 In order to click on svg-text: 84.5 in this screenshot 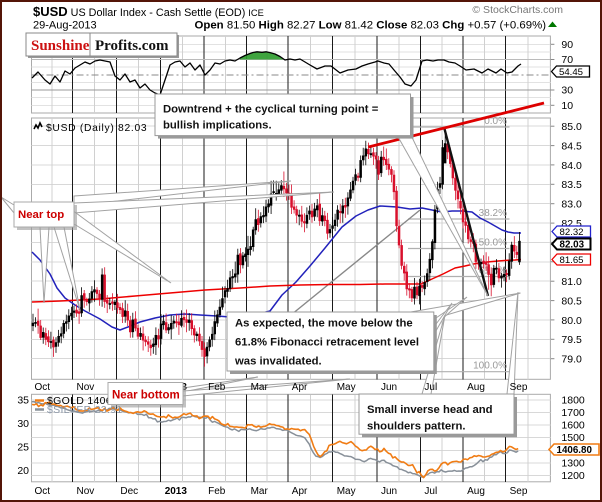, I will do `click(571, 146)`.